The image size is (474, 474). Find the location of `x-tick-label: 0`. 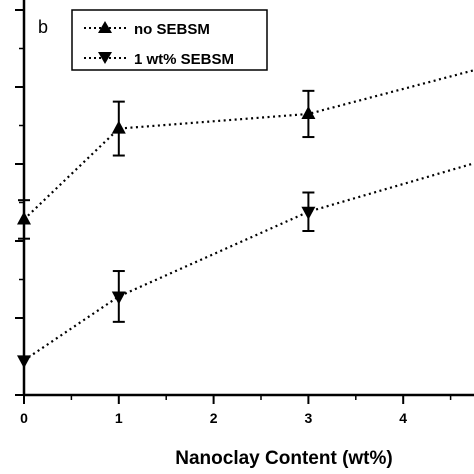

x-tick-label: 0 is located at coordinates (24, 418).